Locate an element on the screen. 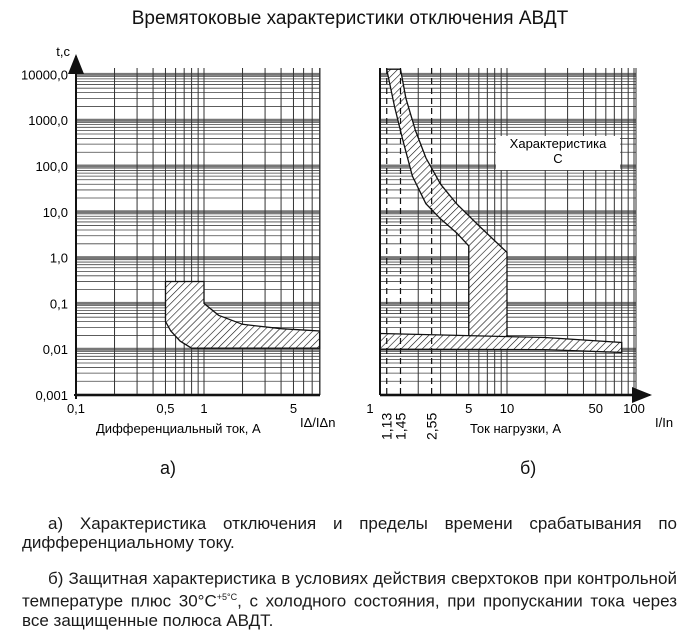 The height and width of the screenshot is (643, 700). x-unit-label: IΔ/IΔn is located at coordinates (317, 422).